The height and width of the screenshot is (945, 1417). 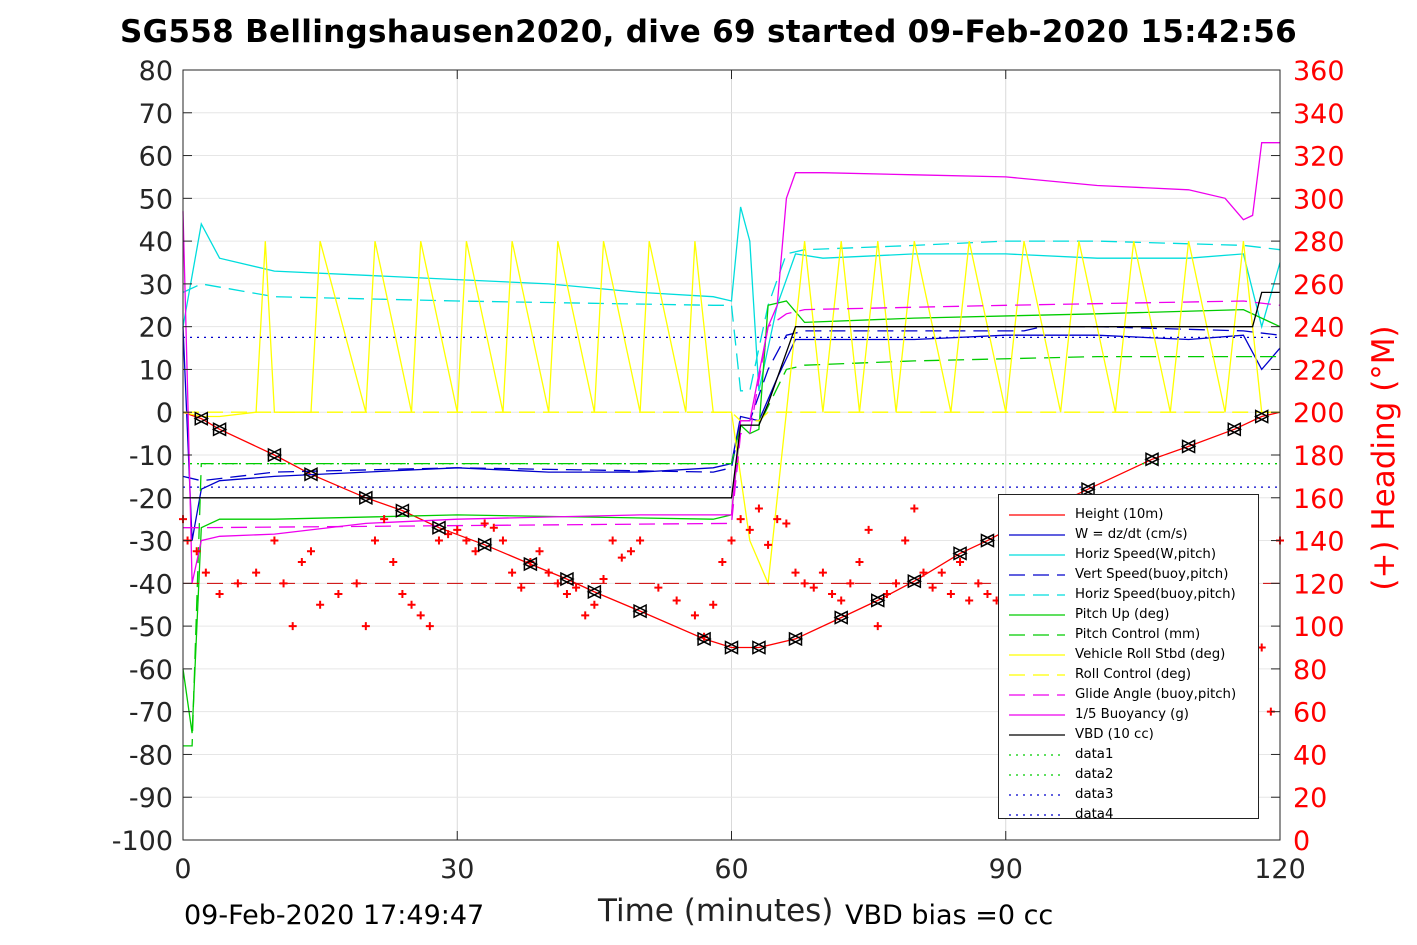 I want to click on y-tick-label: 20, so click(x=156, y=328).